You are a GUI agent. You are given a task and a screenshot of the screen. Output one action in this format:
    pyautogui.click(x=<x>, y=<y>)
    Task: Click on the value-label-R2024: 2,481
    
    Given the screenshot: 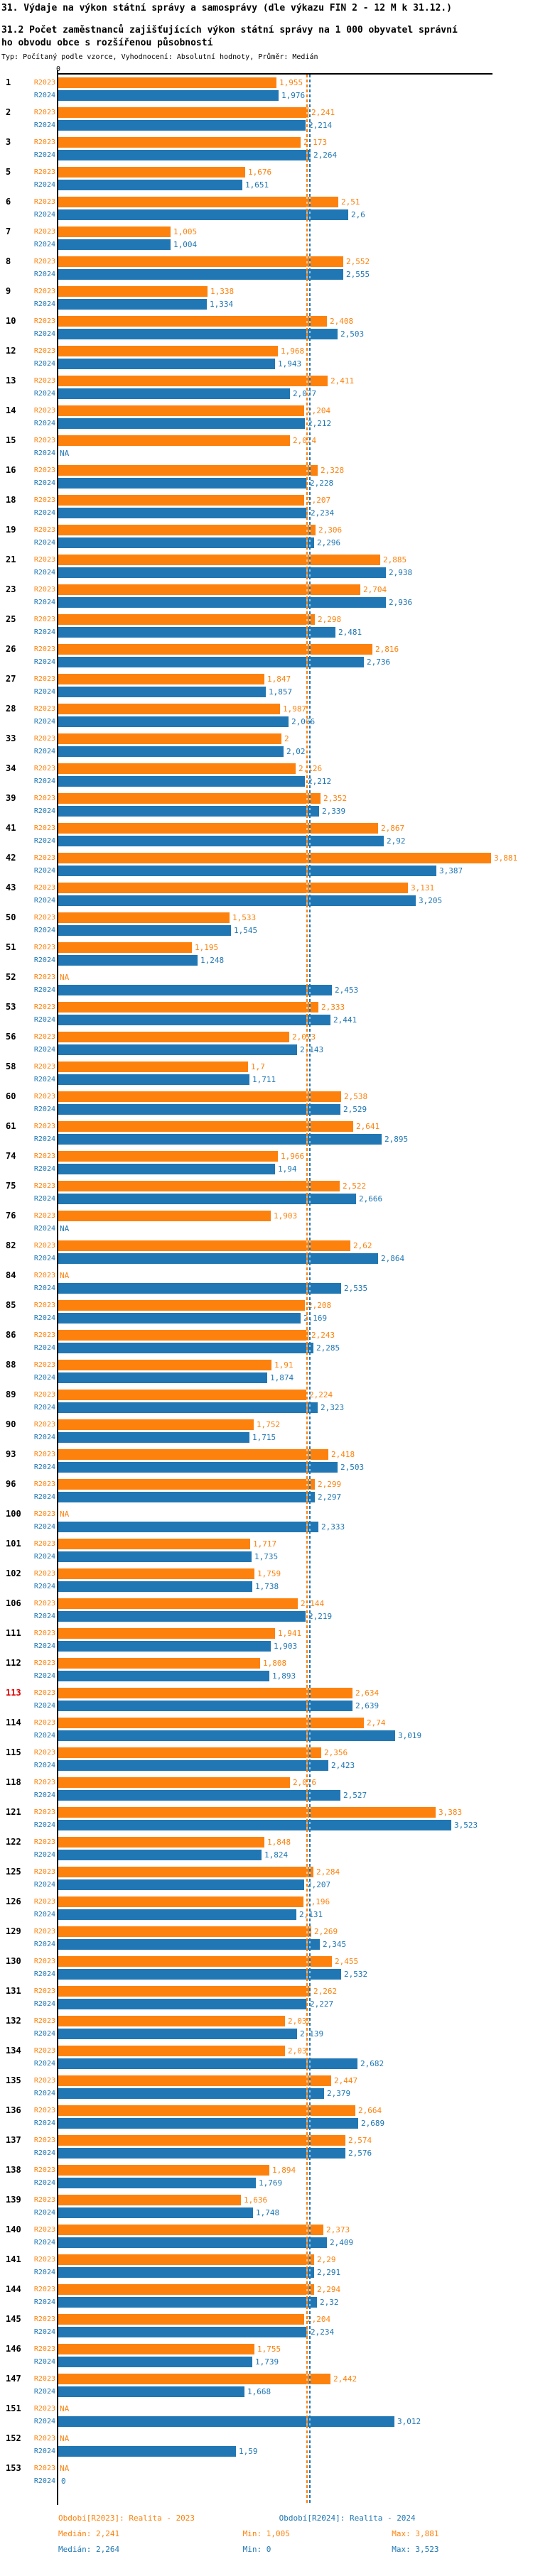 What is the action you would take?
    pyautogui.click(x=350, y=632)
    